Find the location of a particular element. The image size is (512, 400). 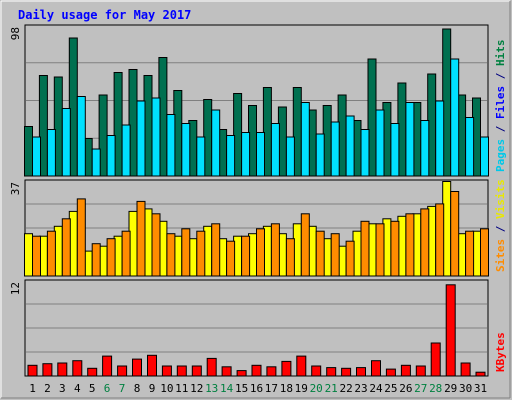

x-tick-label: 31 is located at coordinates (480, 388).